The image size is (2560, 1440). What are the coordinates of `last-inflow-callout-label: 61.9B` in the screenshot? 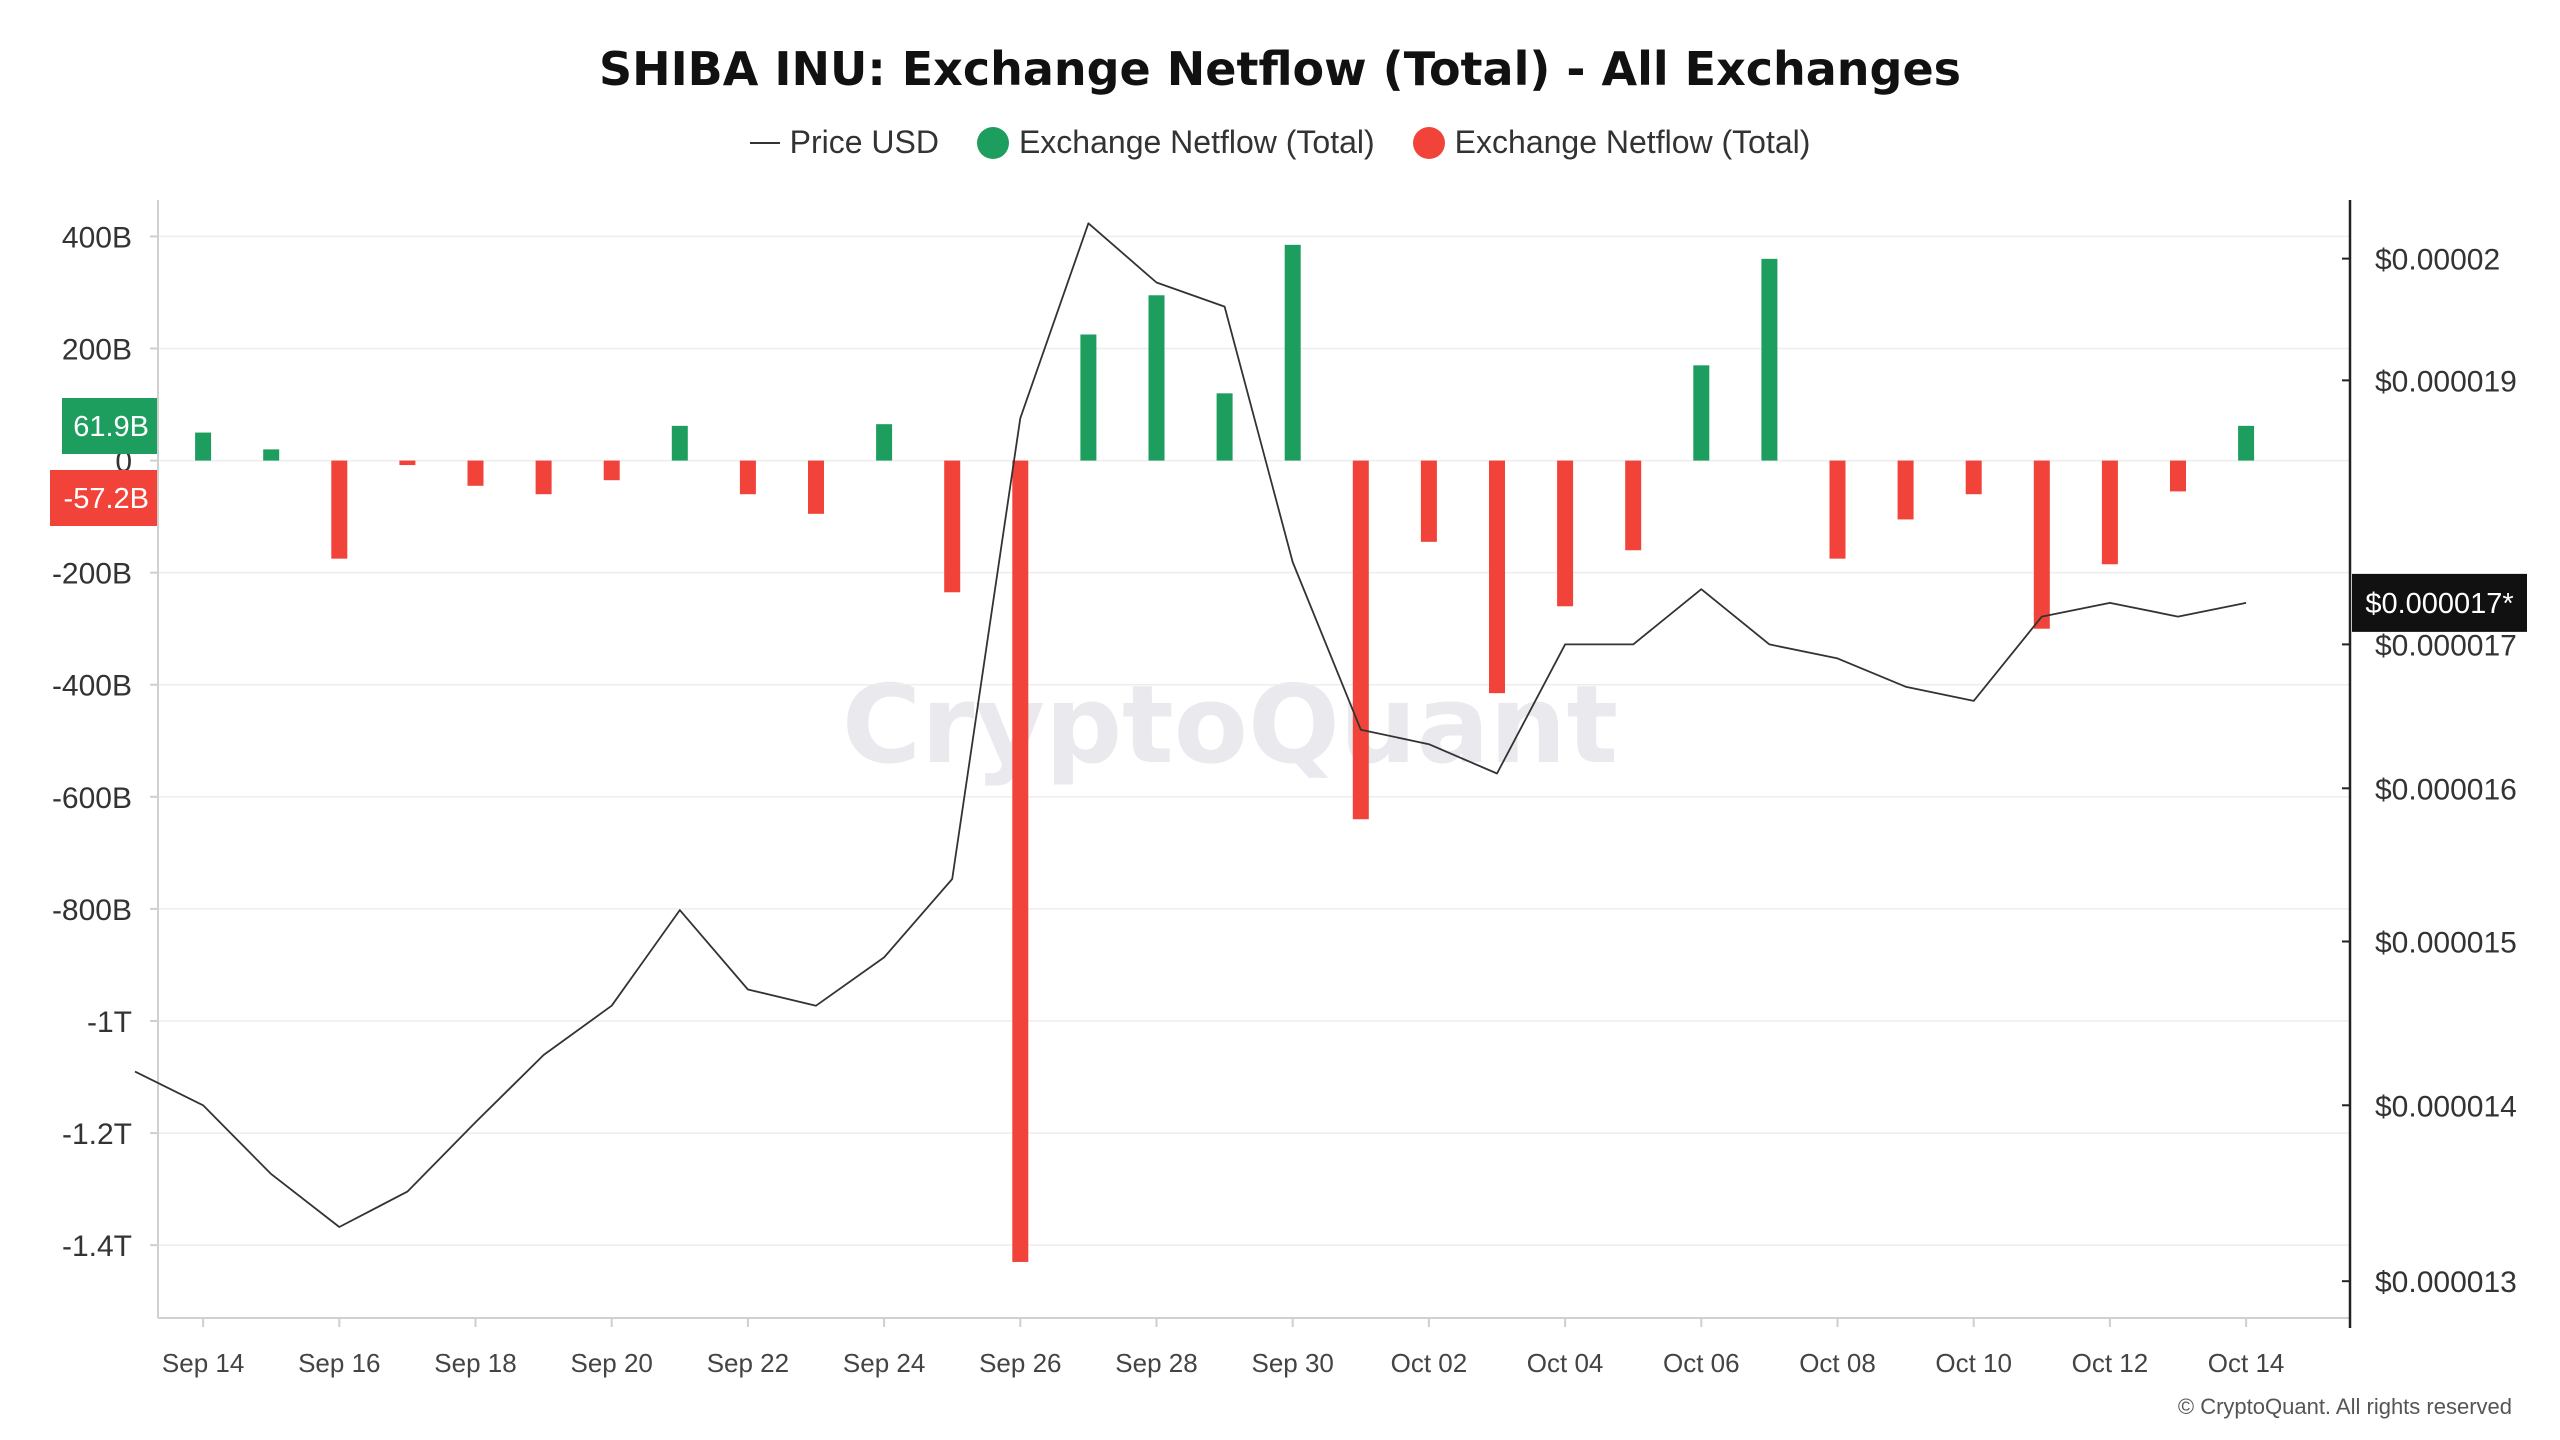 It's located at (111, 427).